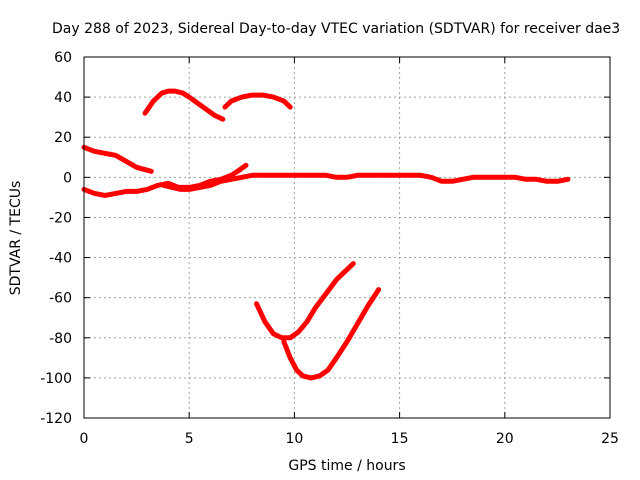  What do you see at coordinates (84, 439) in the screenshot?
I see `x-tick-label: 0` at bounding box center [84, 439].